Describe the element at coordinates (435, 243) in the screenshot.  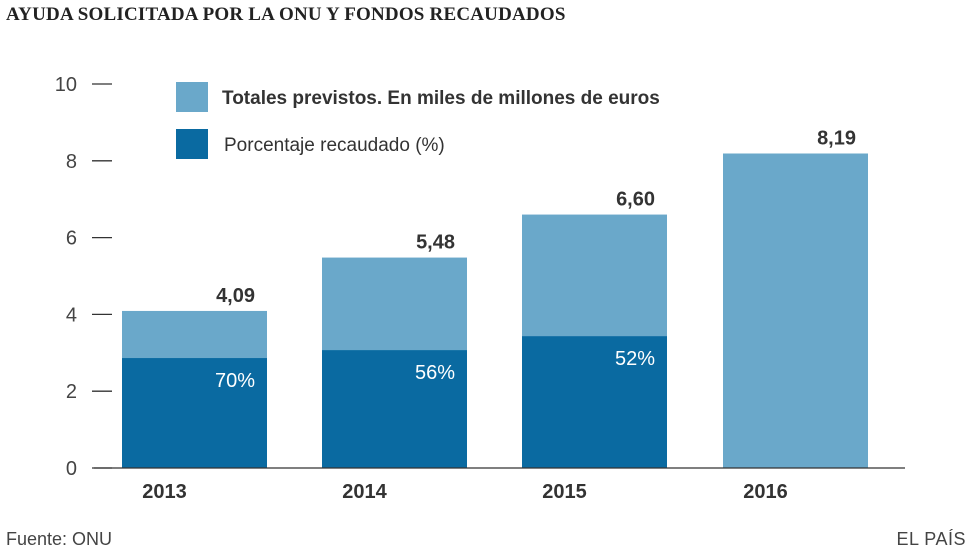
I see `total-label-2014: 5,48` at that location.